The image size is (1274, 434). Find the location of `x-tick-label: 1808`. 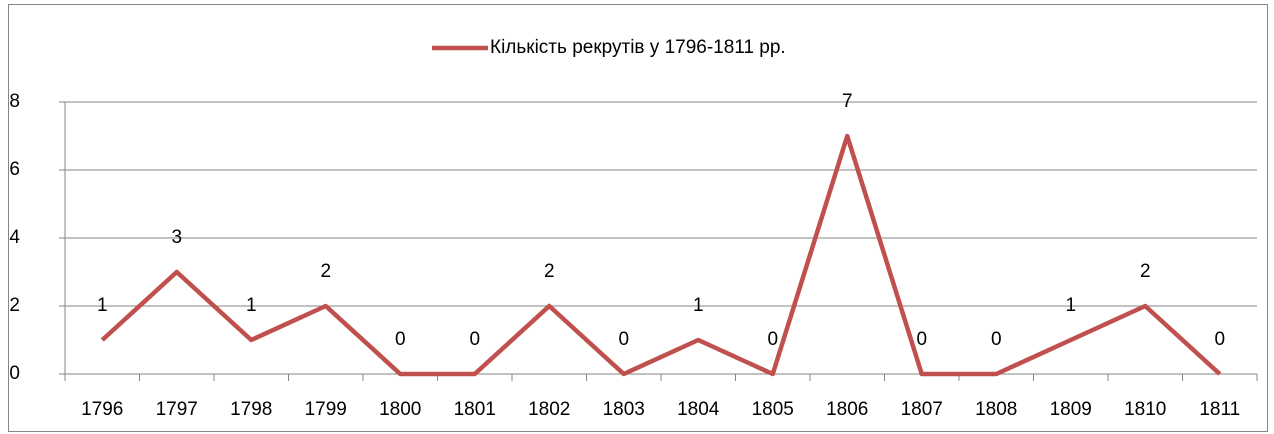

x-tick-label: 1808 is located at coordinates (996, 409).